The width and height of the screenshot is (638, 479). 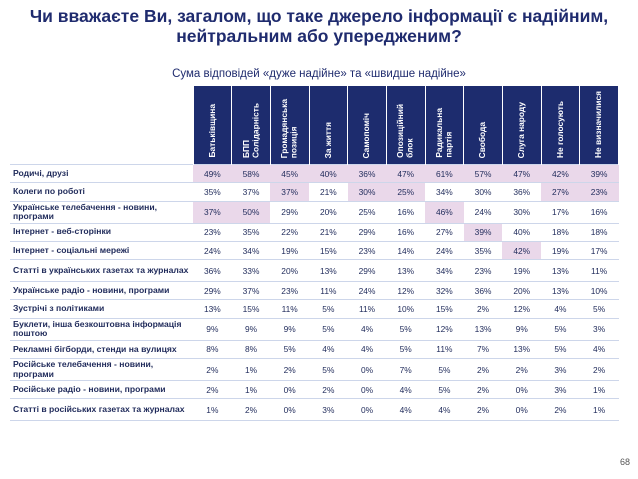 What do you see at coordinates (101, 369) in the screenshot?
I see `row-label: Російське телебачення - новини, програми` at bounding box center [101, 369].